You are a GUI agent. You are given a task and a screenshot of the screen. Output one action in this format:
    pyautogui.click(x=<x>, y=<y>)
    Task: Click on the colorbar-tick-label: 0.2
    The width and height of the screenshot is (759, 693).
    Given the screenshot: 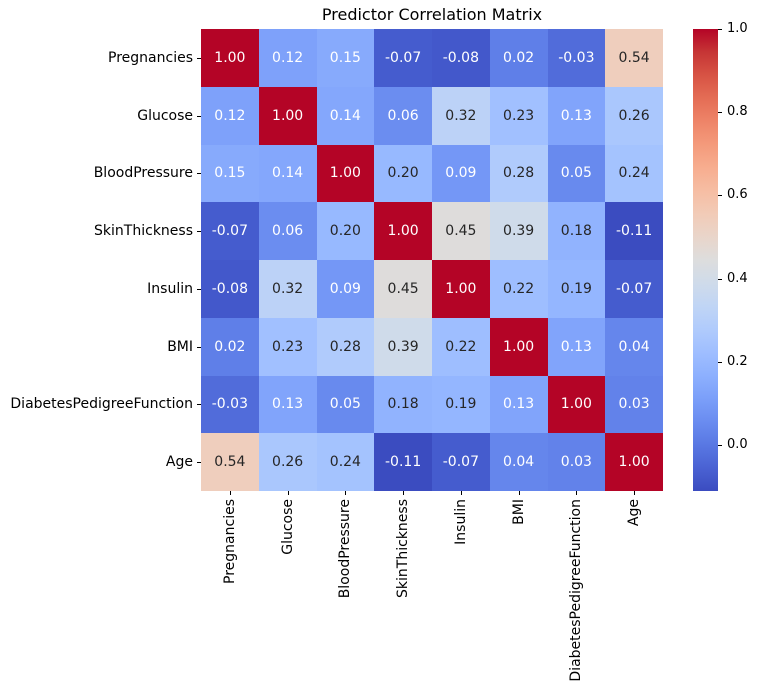 What is the action you would take?
    pyautogui.click(x=737, y=361)
    